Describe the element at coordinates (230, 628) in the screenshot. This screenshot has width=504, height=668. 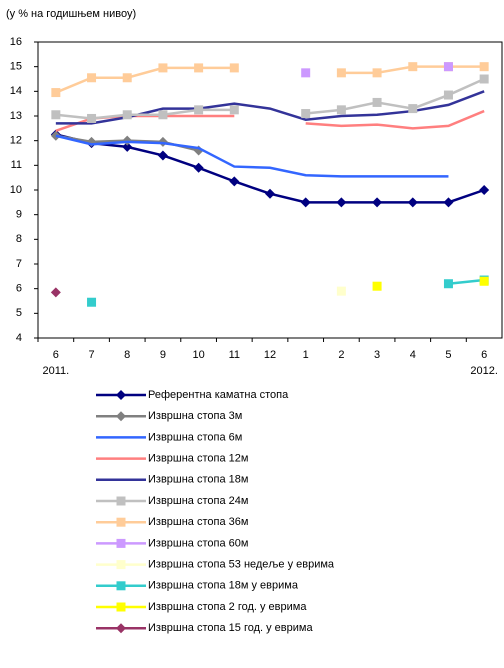
I see `legend-label: Извршна стопа 15 год. у еврима` at that location.